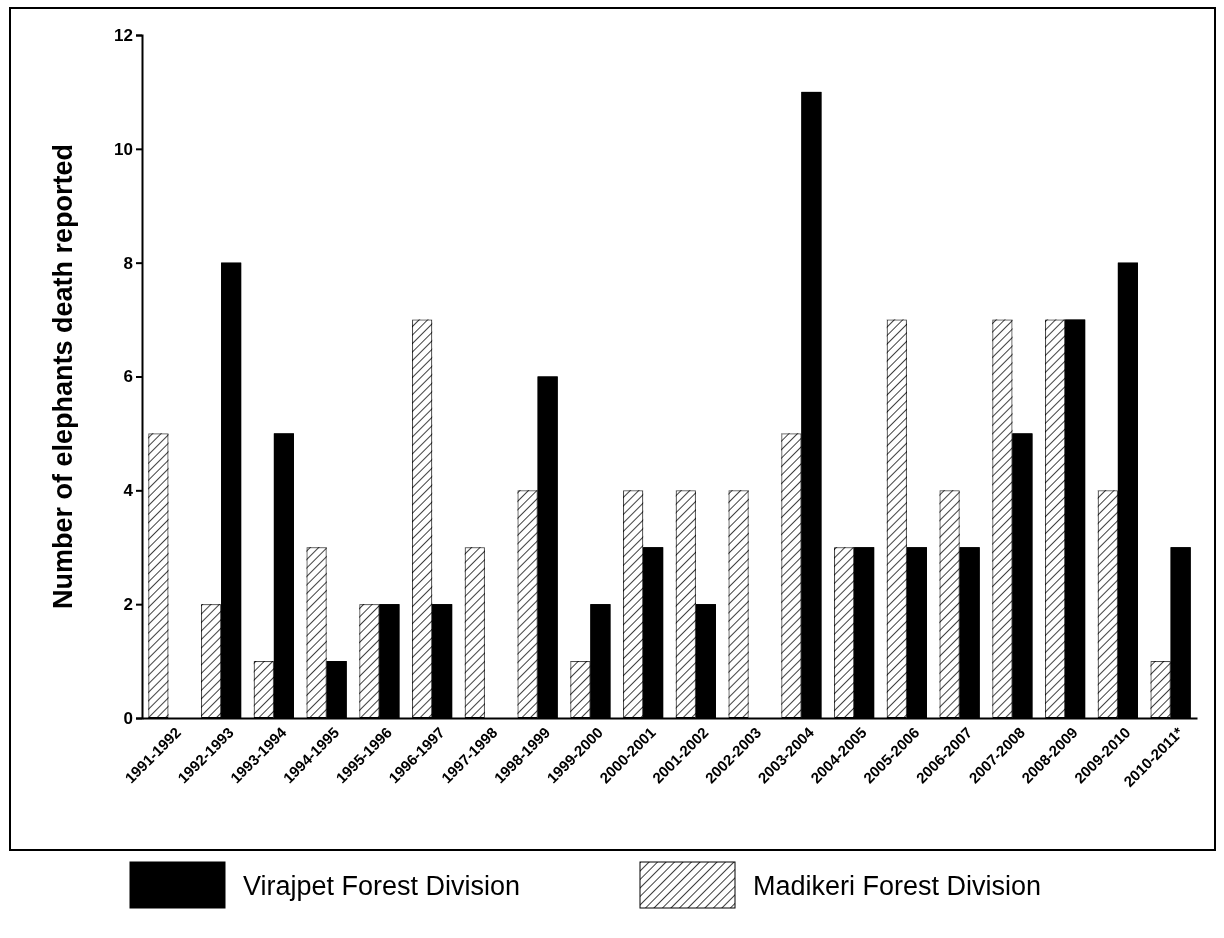 The image size is (1224, 938). I want to click on legend-label: Virajpet Forest Division, so click(382, 886).